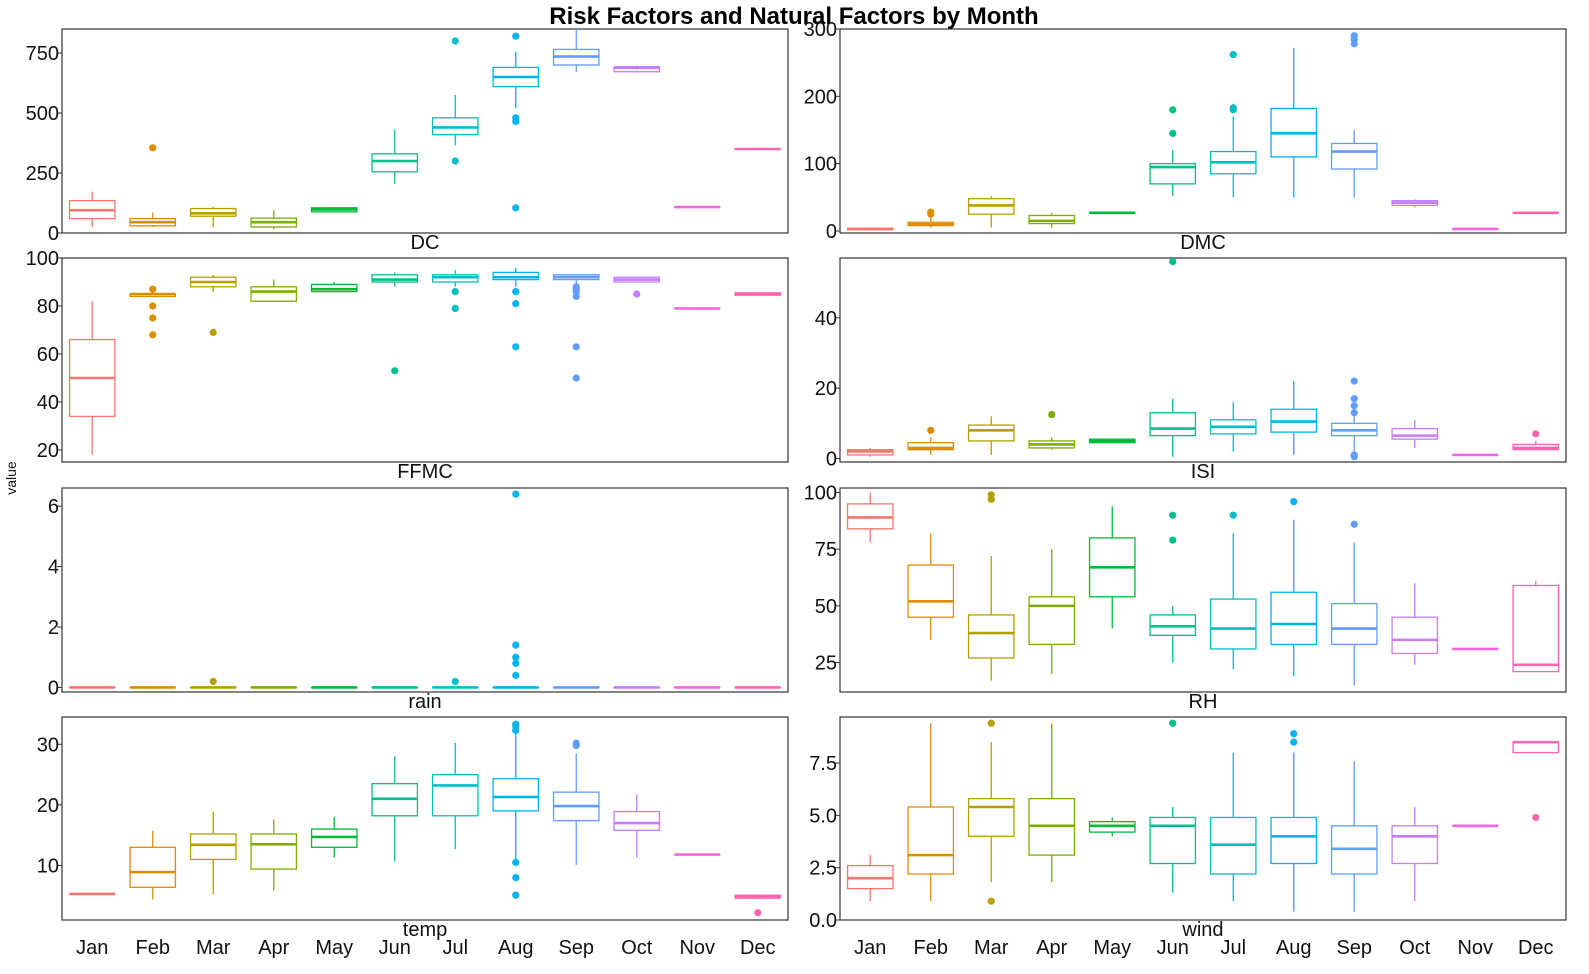 This screenshot has width=1589, height=974. Describe the element at coordinates (1051, 948) in the screenshot. I see `x-tick-label: Apr` at that location.